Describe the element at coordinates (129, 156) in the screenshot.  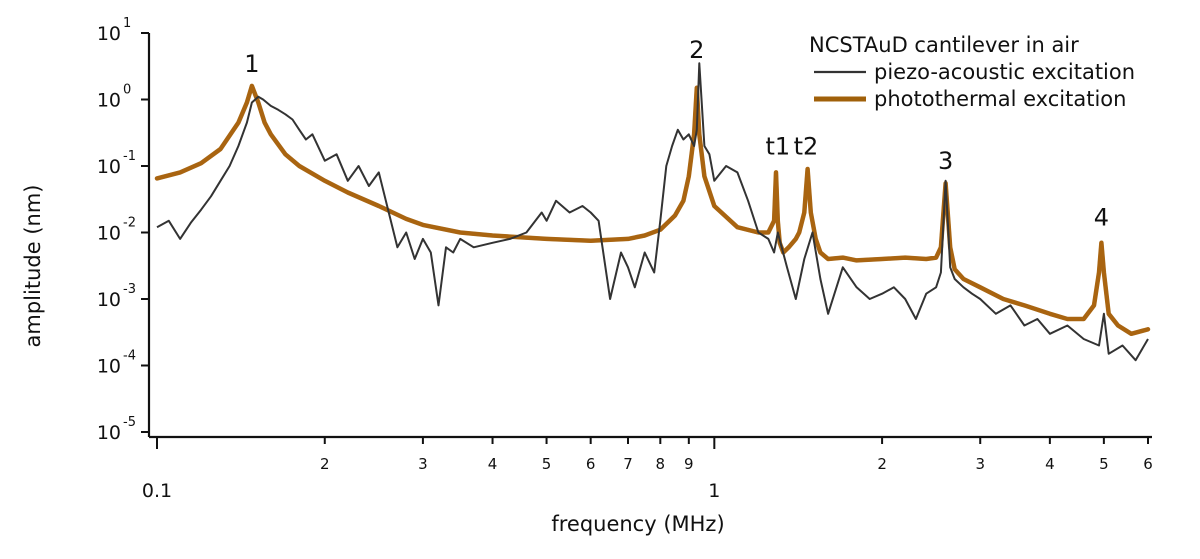
I see `y-tick-exponent: -1` at that location.